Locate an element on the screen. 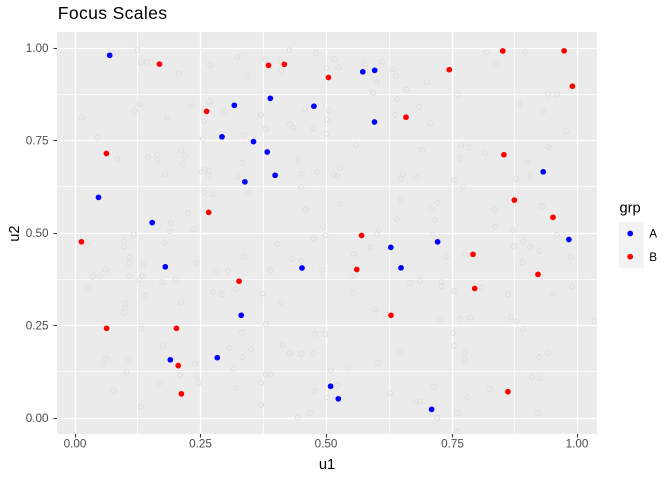 Image resolution: width=672 pixels, height=485 pixels. svg-text: u1 is located at coordinates (327, 465).